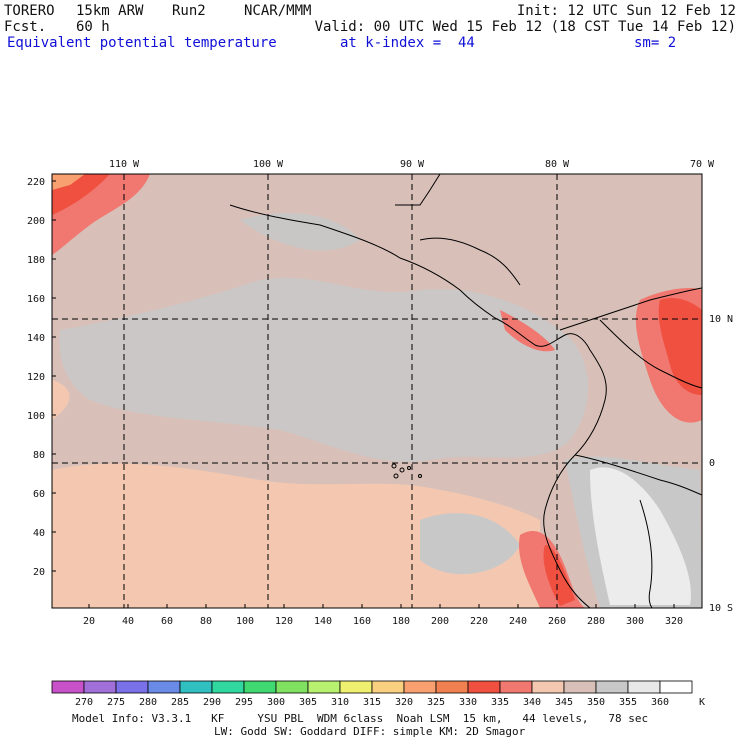 The image size is (740, 740). Describe the element at coordinates (596, 621) in the screenshot. I see `x-tick-label: 280` at that location.